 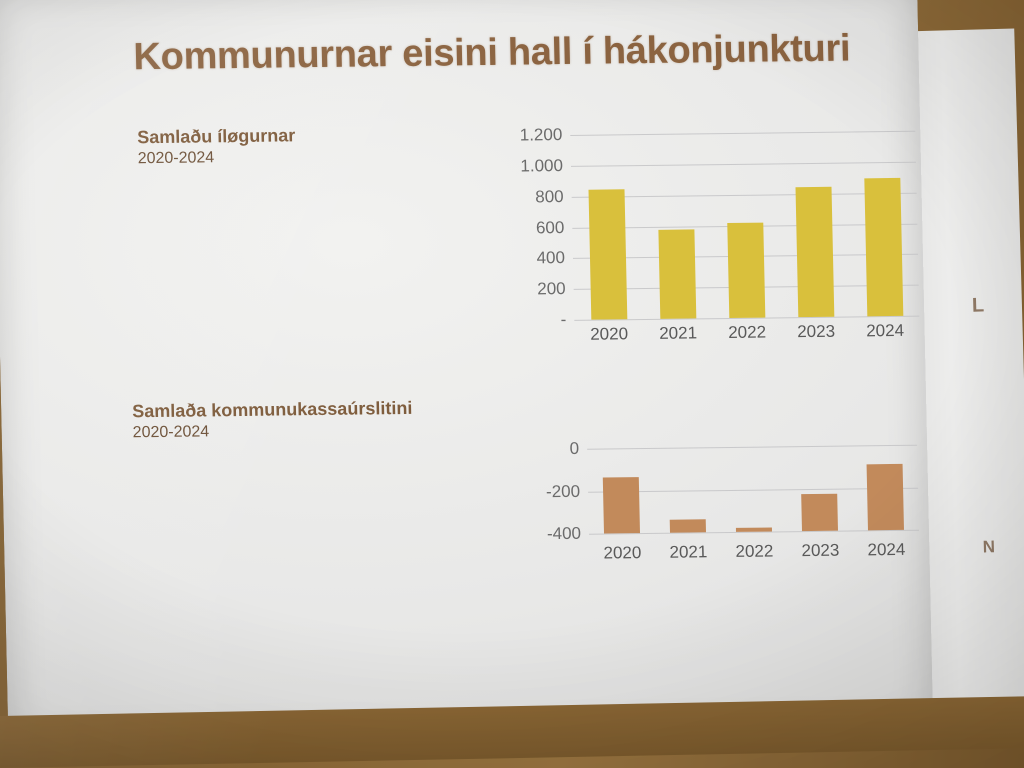 I want to click on top-chart-plot-area, so click(x=745, y=225).